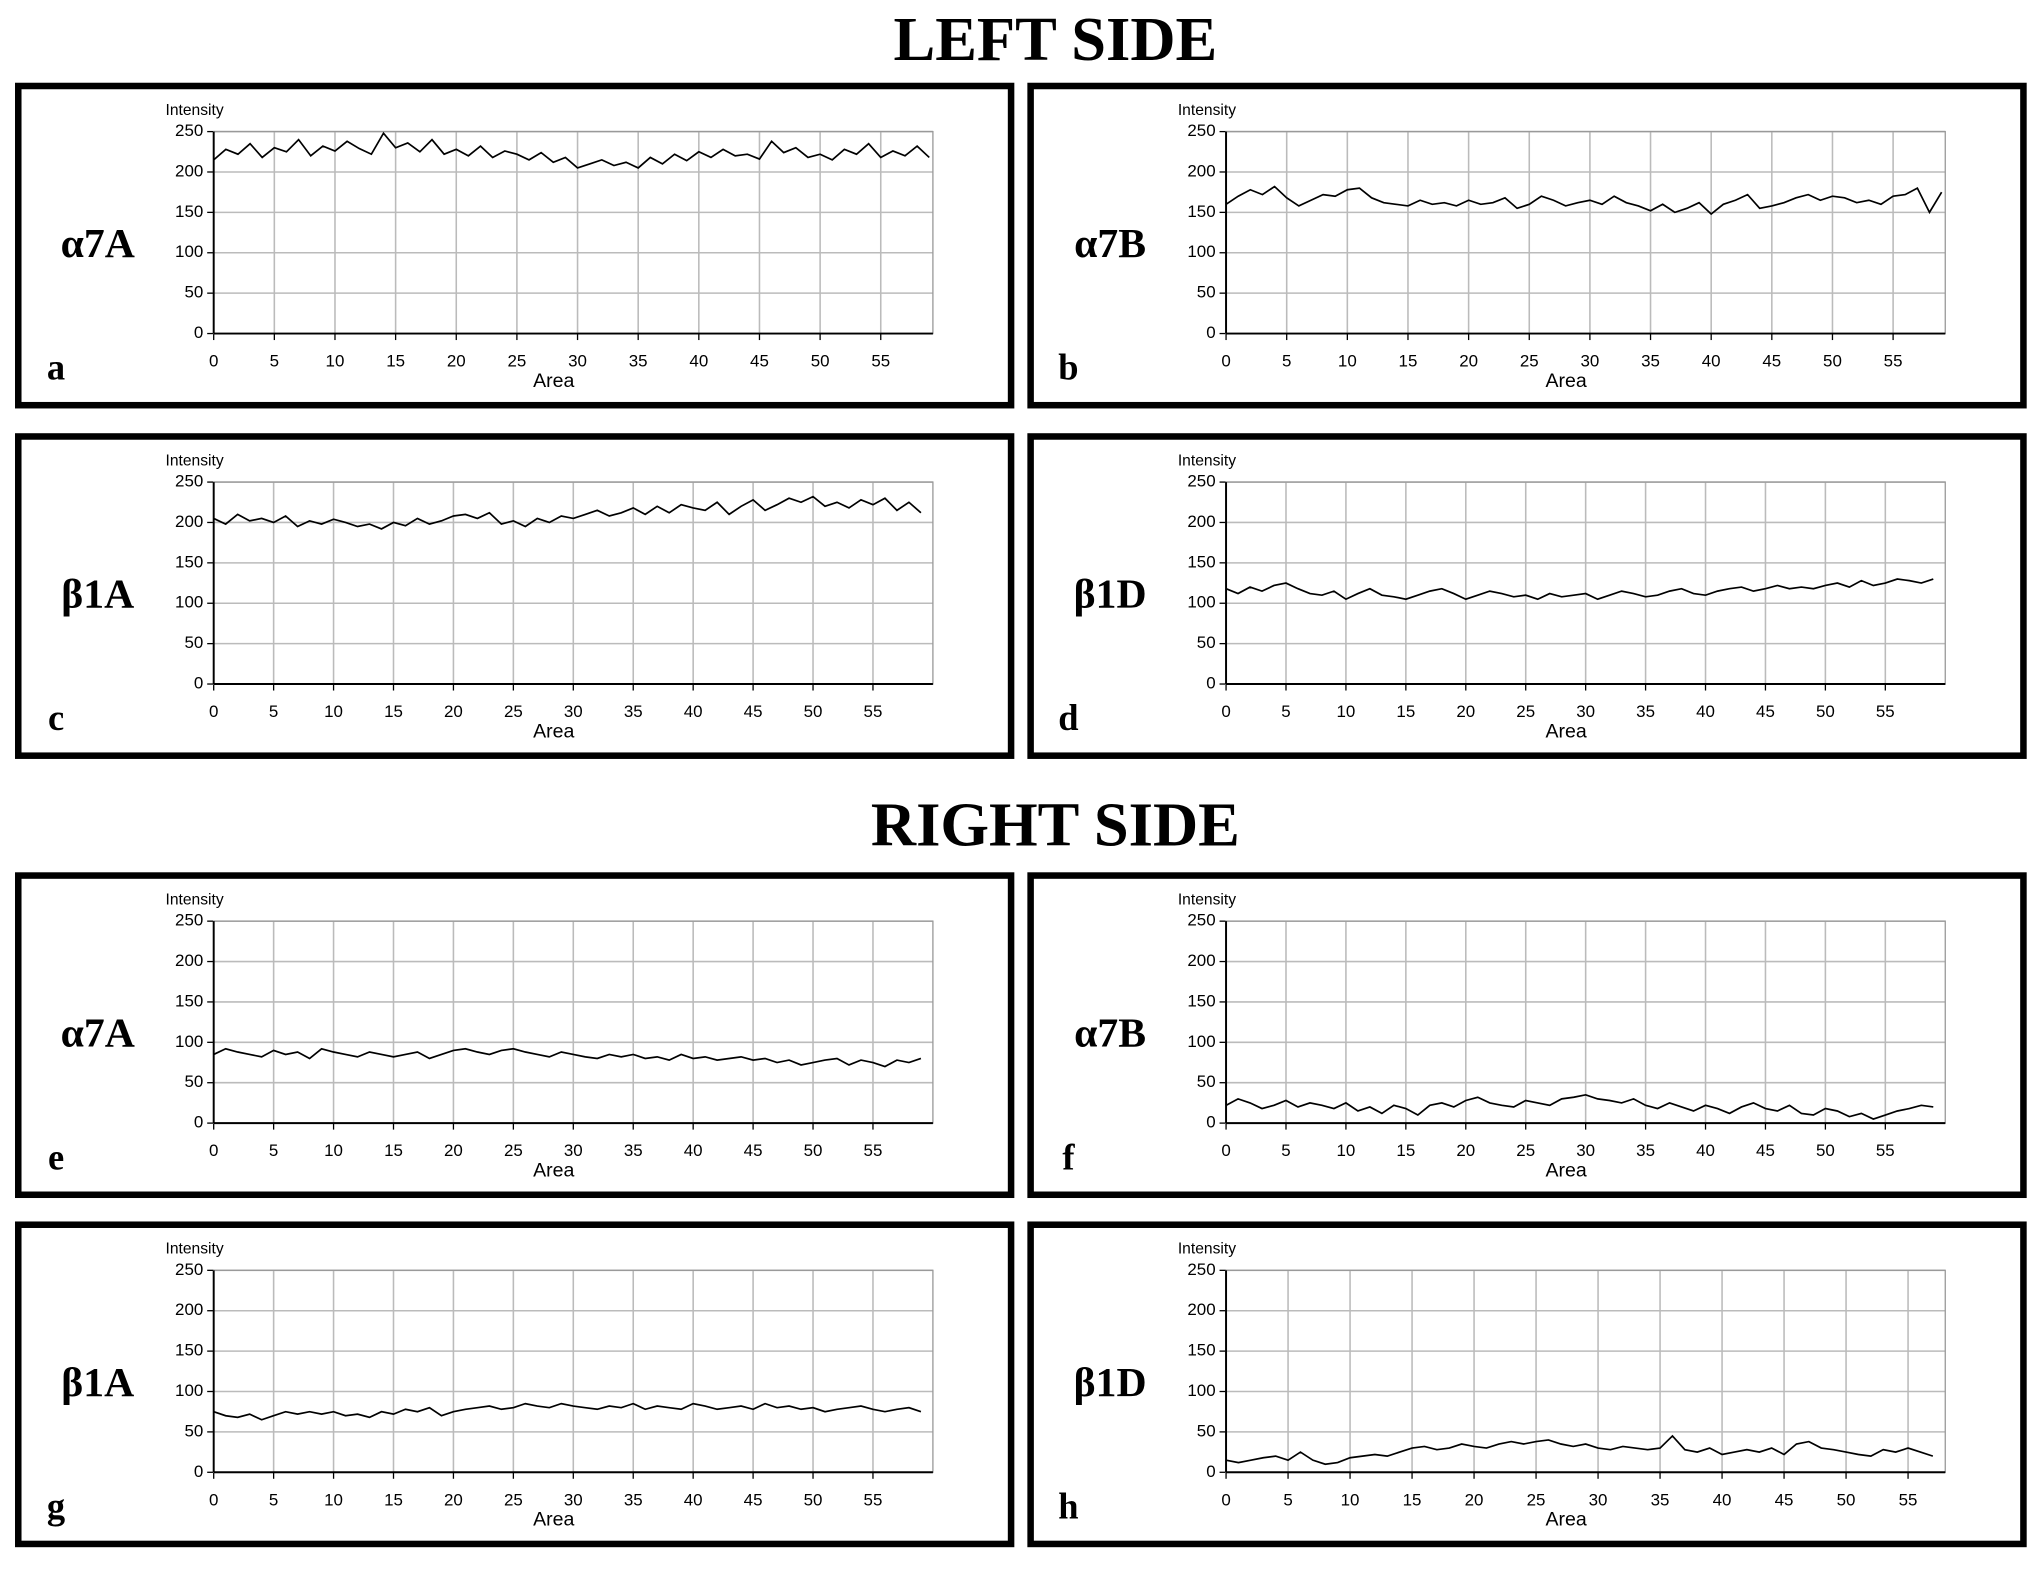 This screenshot has height=1570, width=2043. Describe the element at coordinates (1055, 825) in the screenshot. I see `section-title: RIGHT SIDE` at that location.